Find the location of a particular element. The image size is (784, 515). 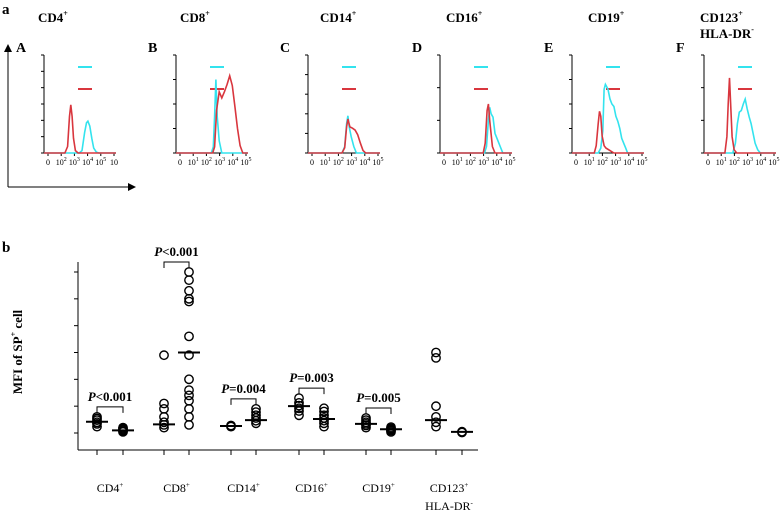

subpanel-letter: C is located at coordinates (285, 48).